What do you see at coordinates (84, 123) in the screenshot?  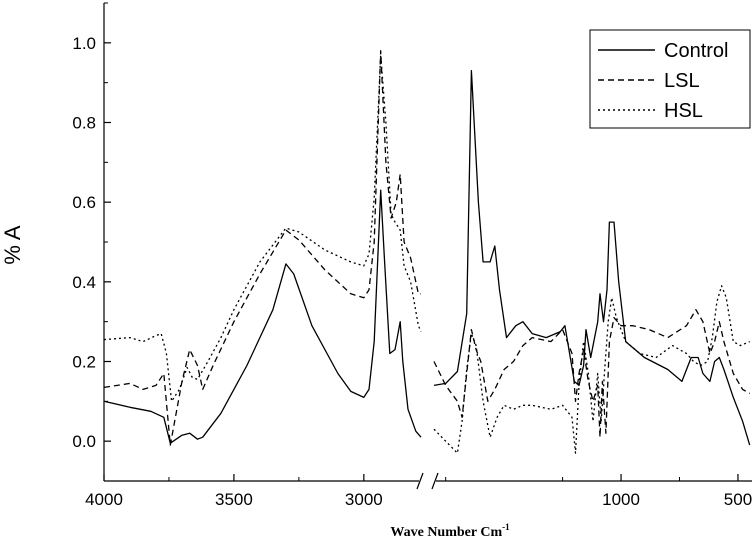 I see `y-tick-label: 0.8` at bounding box center [84, 123].